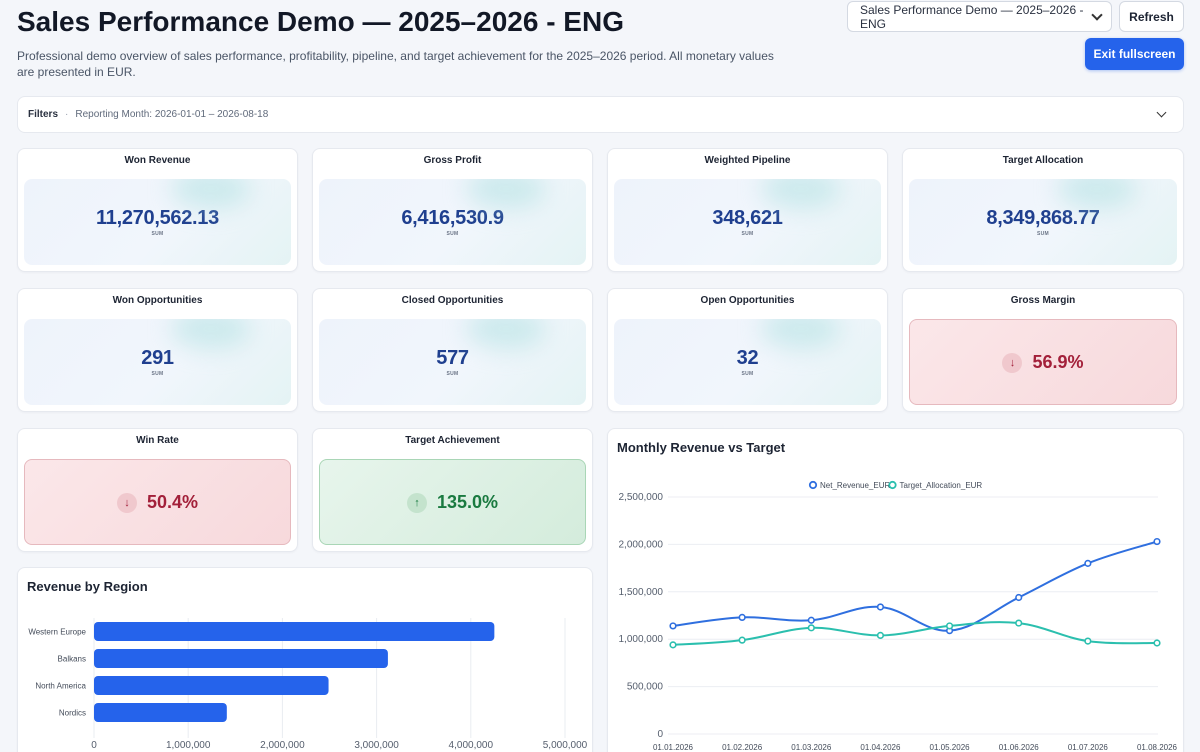 This screenshot has width=1200, height=752. I want to click on kpi-card-won-revenue: Won Revenue 11,270,562.13 SUM, so click(157, 210).